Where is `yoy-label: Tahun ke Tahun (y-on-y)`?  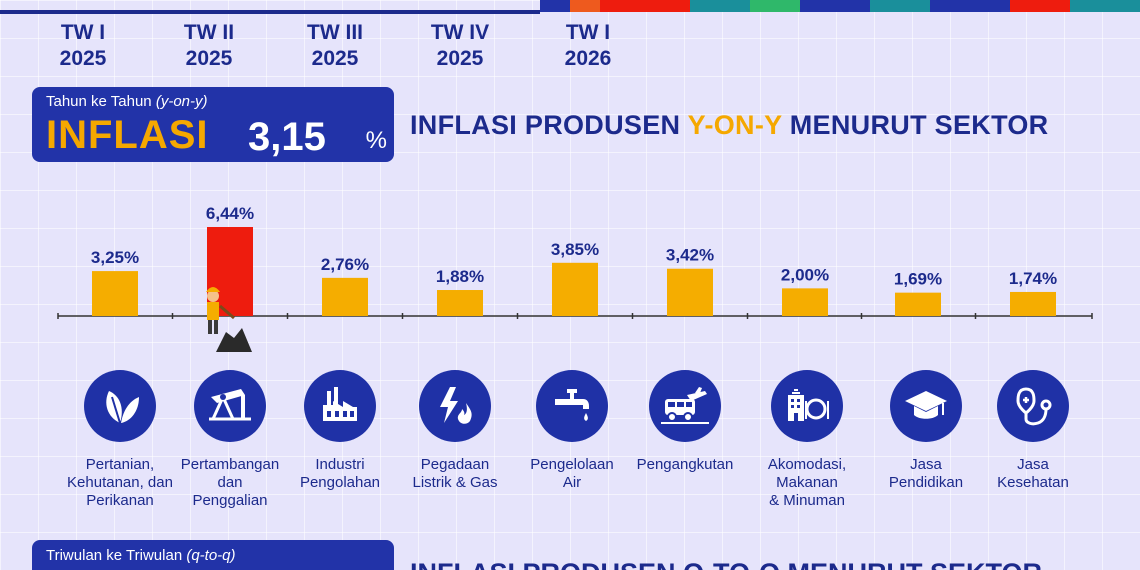 yoy-label: Tahun ke Tahun (y-on-y) is located at coordinates (127, 101).